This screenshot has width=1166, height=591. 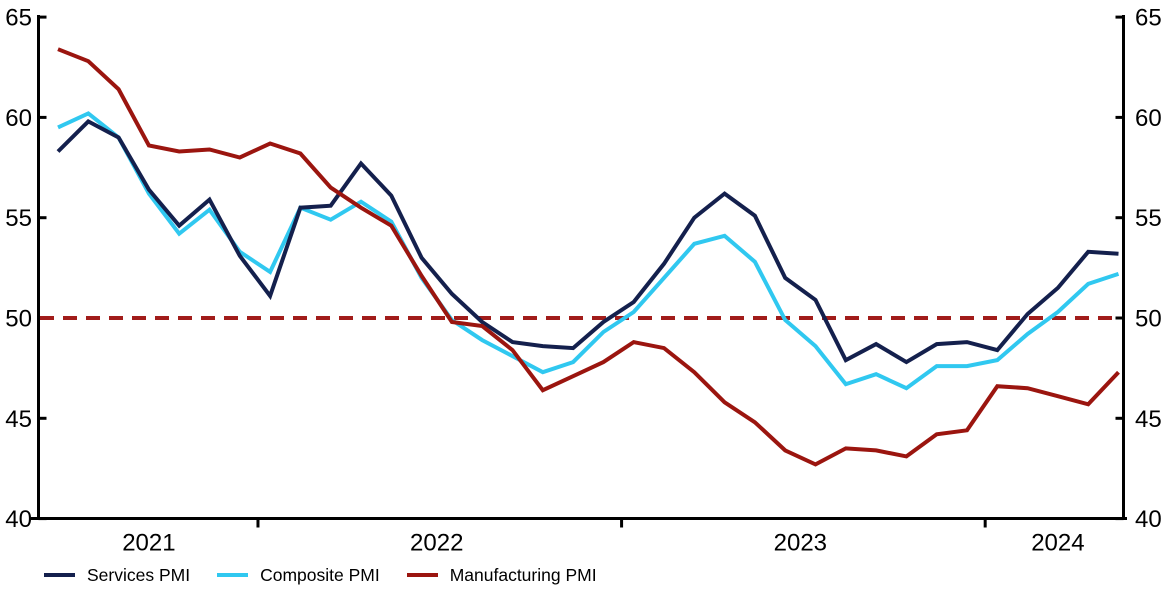 What do you see at coordinates (1148, 319) in the screenshot?
I see `y-tick-label-right: 50` at bounding box center [1148, 319].